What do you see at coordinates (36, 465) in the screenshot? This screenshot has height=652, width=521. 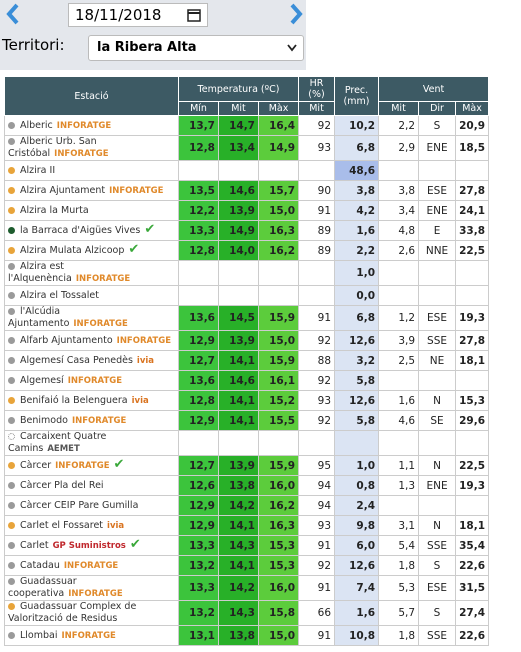 I see `station-name: Càrcer` at bounding box center [36, 465].